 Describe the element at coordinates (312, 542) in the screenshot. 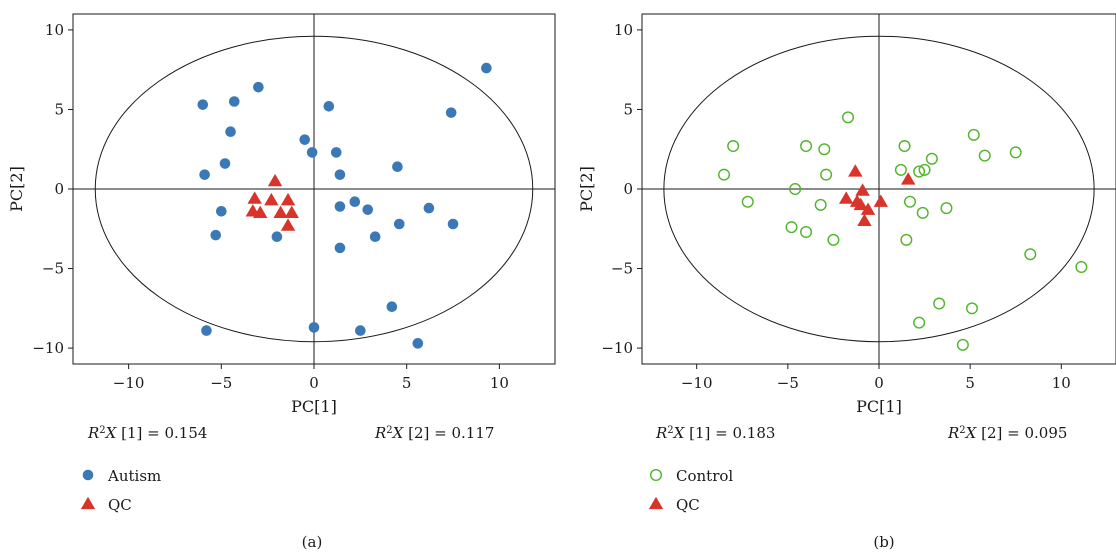

I see `panel-label: (a)` at that location.